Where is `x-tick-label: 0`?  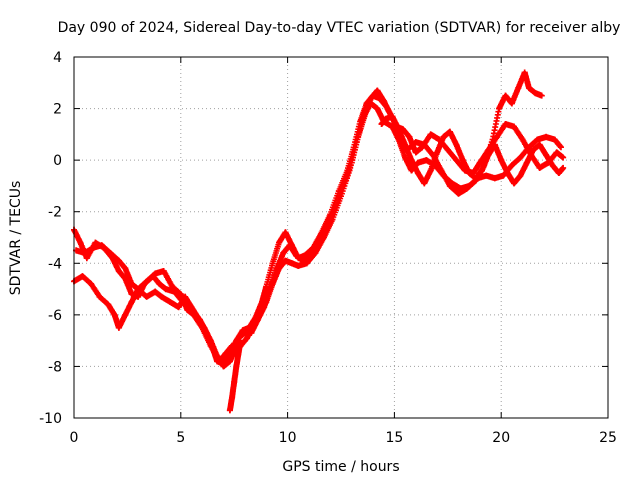 x-tick-label: 0 is located at coordinates (74, 438).